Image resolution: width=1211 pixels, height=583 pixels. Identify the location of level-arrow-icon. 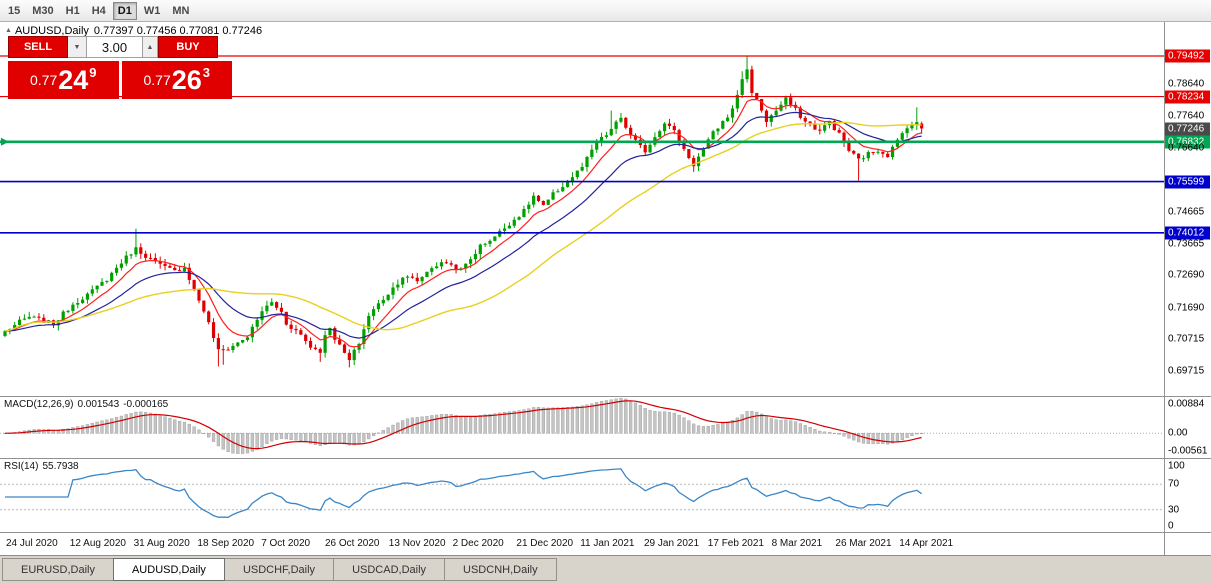
(5, 141).